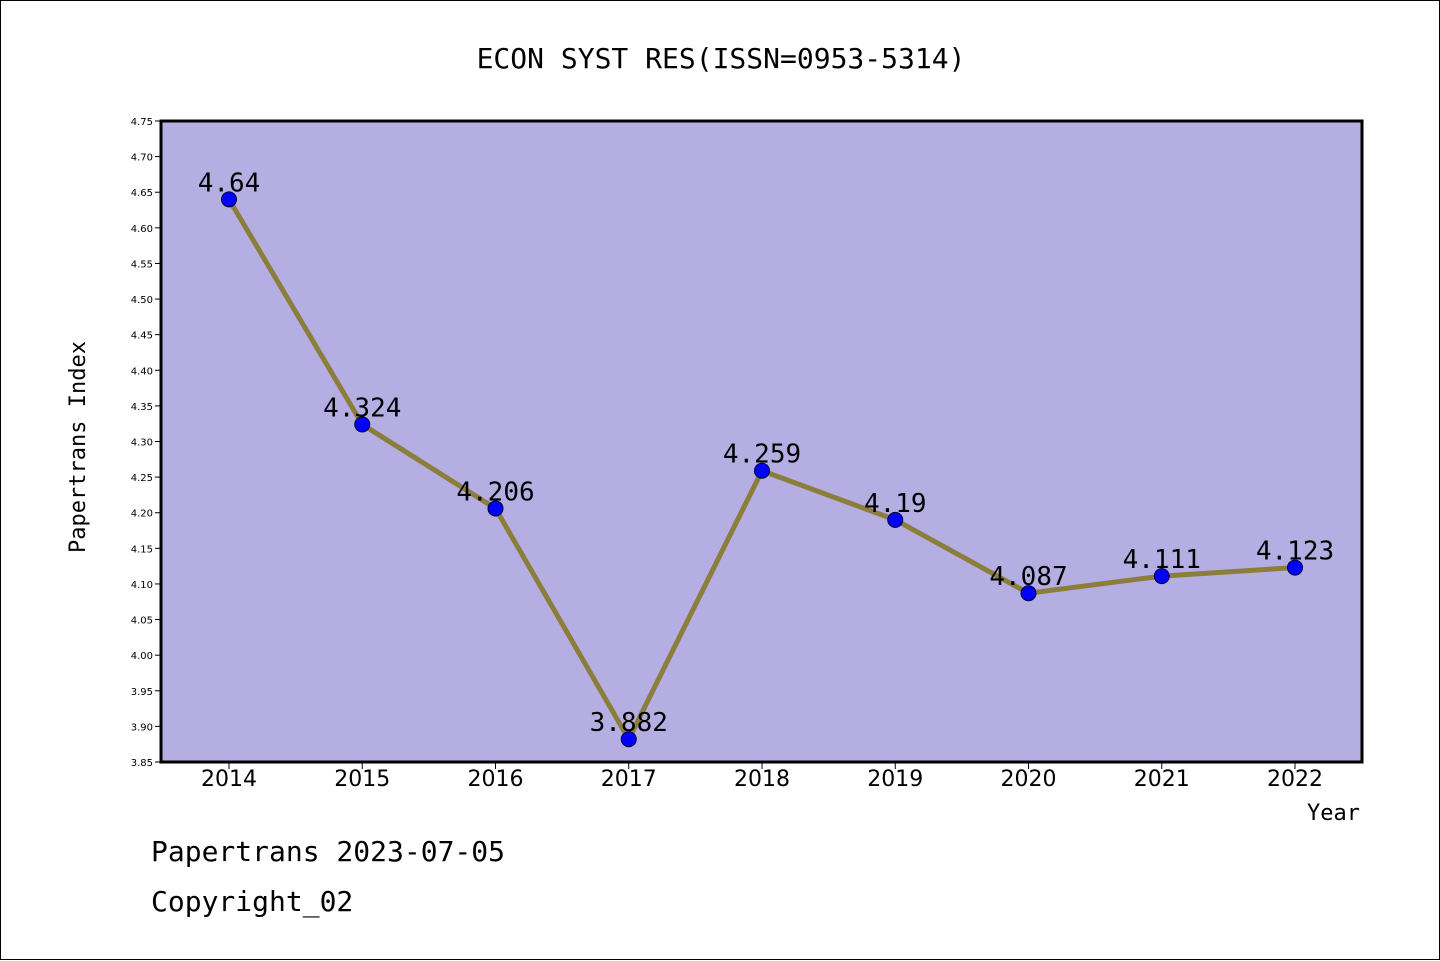 The width and height of the screenshot is (1440, 961). I want to click on y-tick-label: 4.20, so click(142, 514).